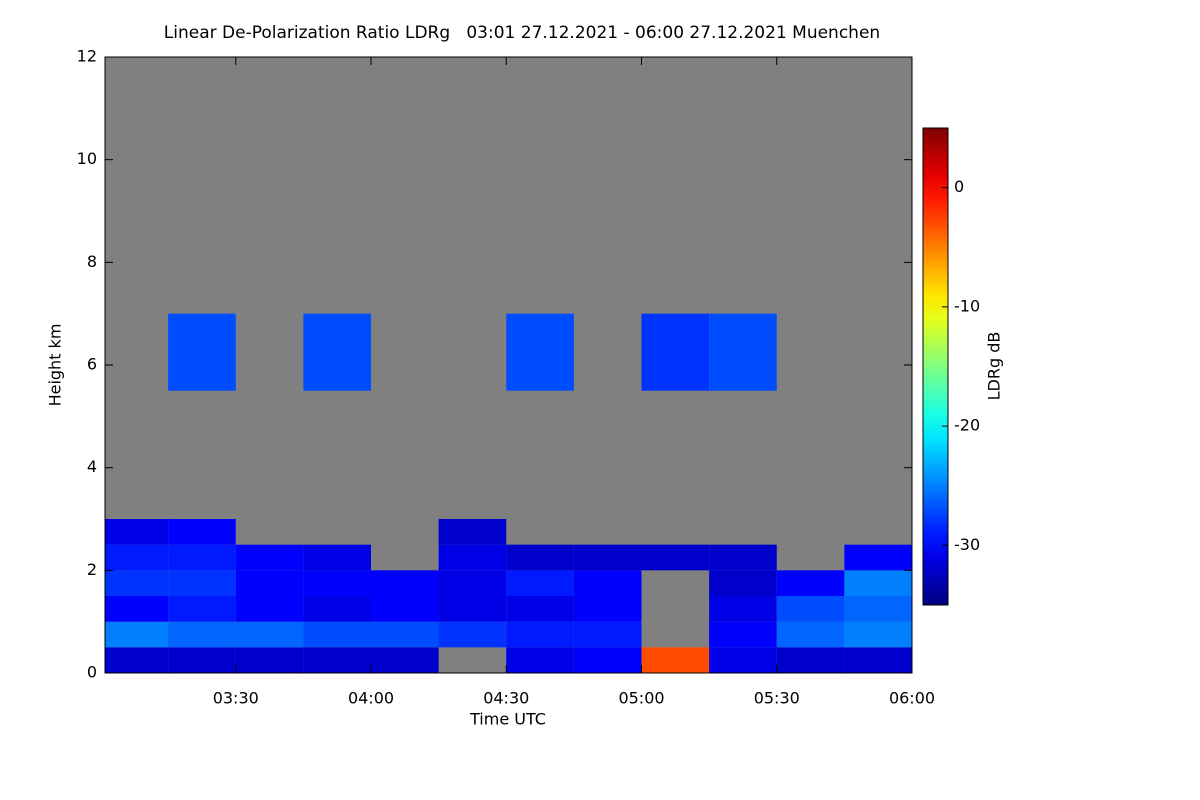 Image resolution: width=1200 pixels, height=800 pixels. I want to click on y-tick-label: 8, so click(92, 261).